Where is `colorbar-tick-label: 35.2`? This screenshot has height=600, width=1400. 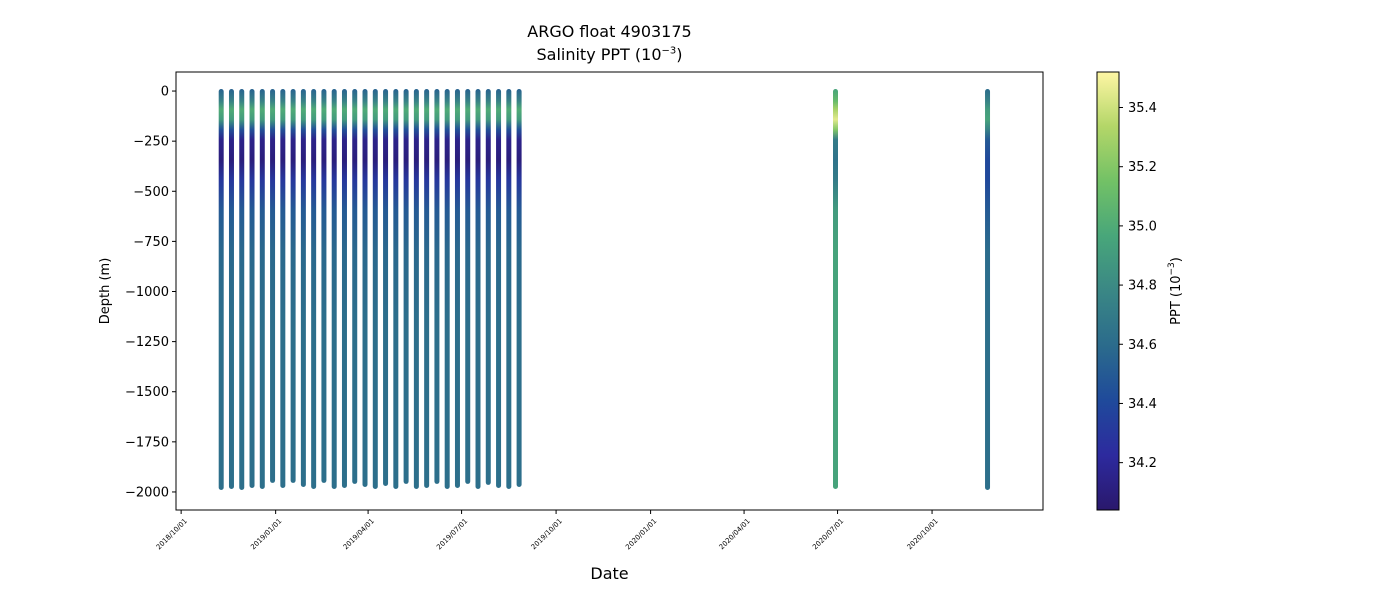
colorbar-tick-label: 35.2 is located at coordinates (1142, 167).